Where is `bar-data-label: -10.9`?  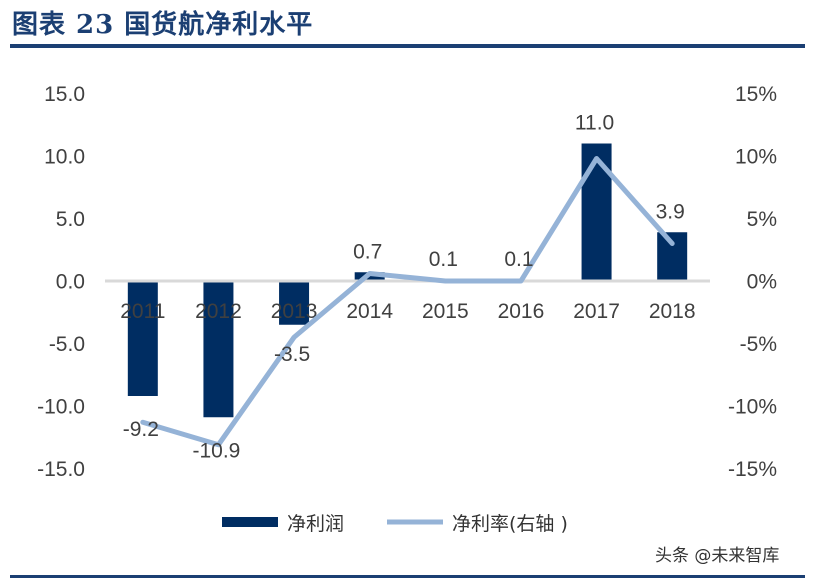 bar-data-label: -10.9 is located at coordinates (217, 450).